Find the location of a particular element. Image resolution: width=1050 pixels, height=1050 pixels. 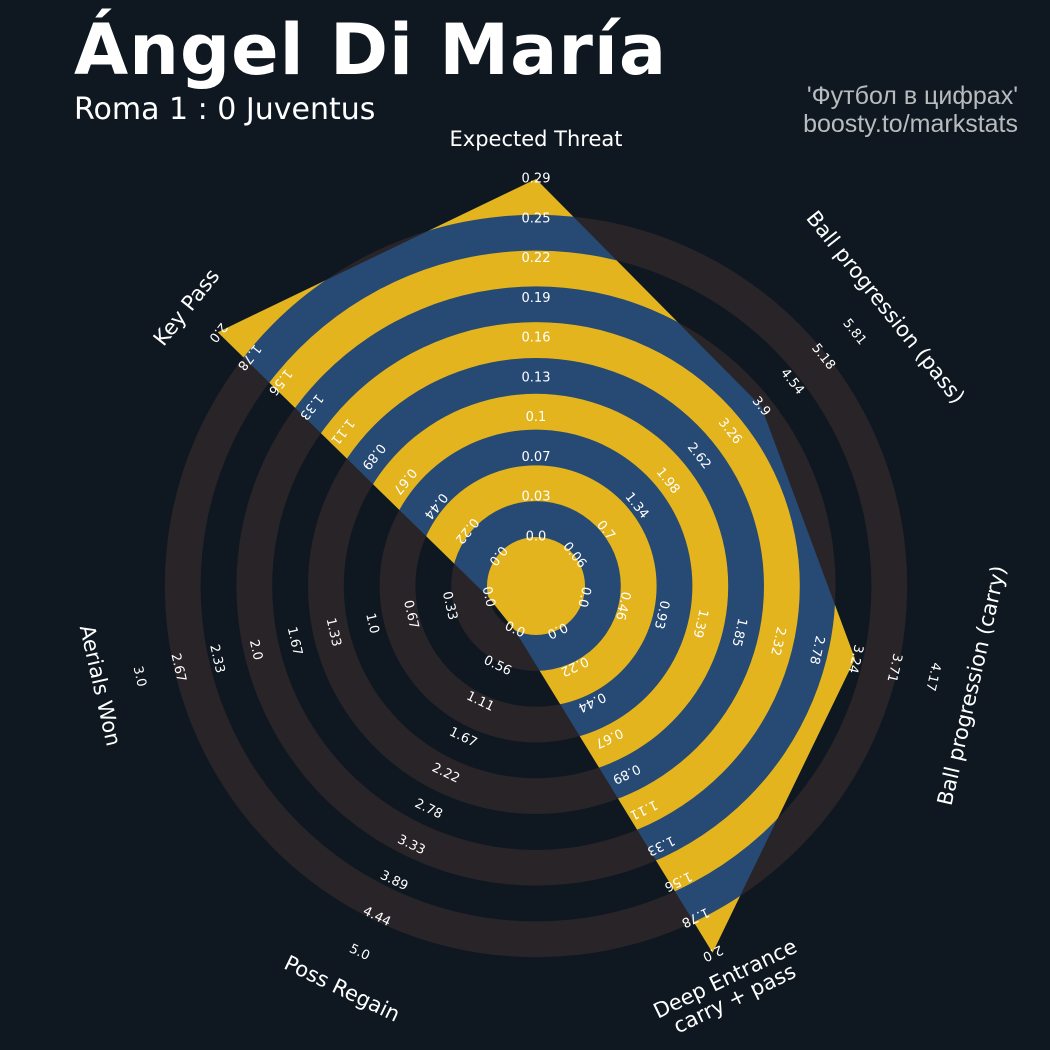

tick-label: 2.32 is located at coordinates (777, 641).